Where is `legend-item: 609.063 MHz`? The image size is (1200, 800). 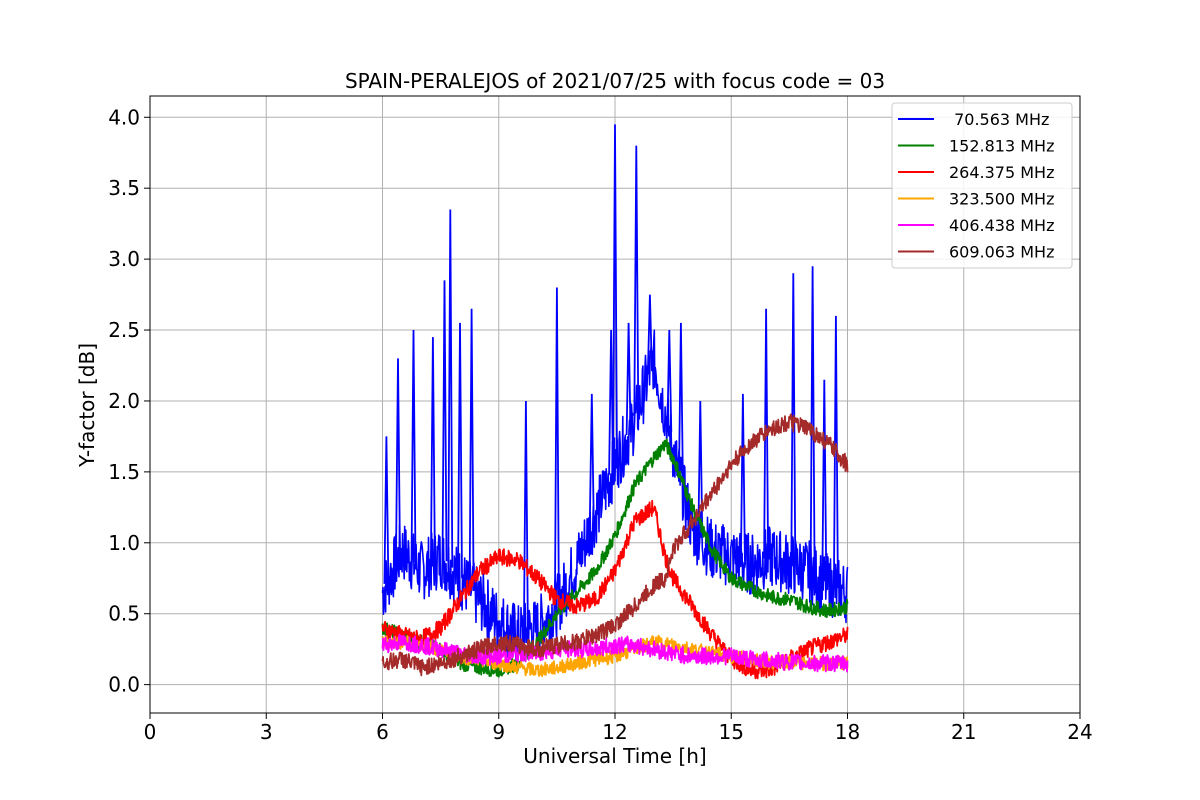
legend-item: 609.063 MHz is located at coordinates (976, 252).